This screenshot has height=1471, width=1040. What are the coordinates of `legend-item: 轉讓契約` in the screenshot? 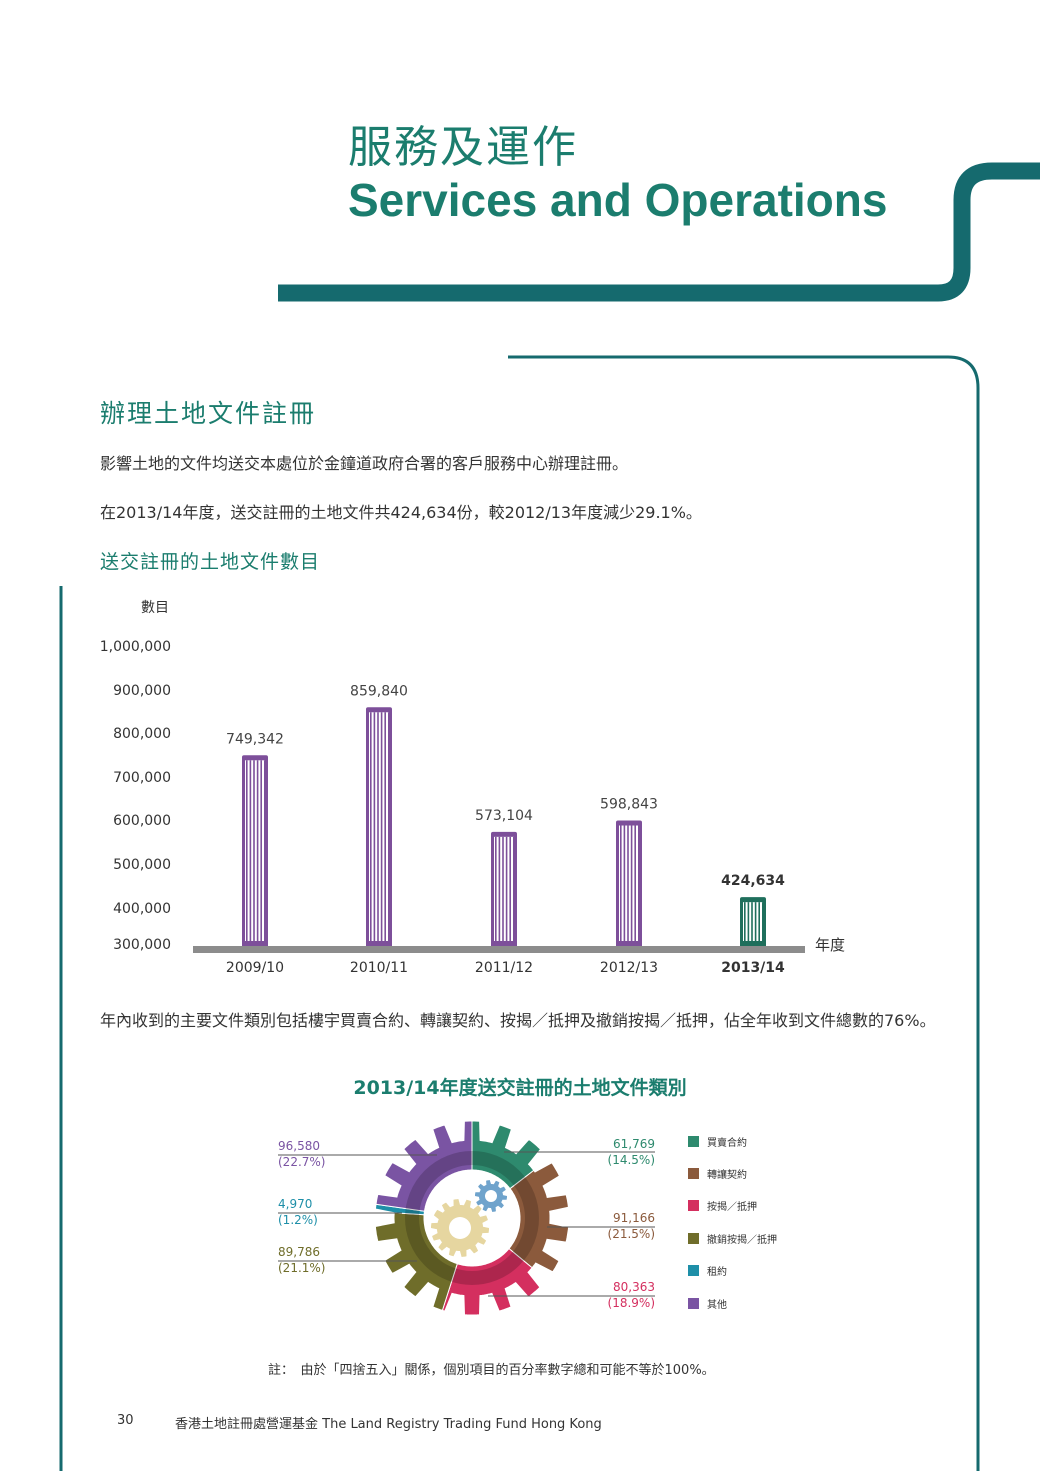 It's located at (732, 1173).